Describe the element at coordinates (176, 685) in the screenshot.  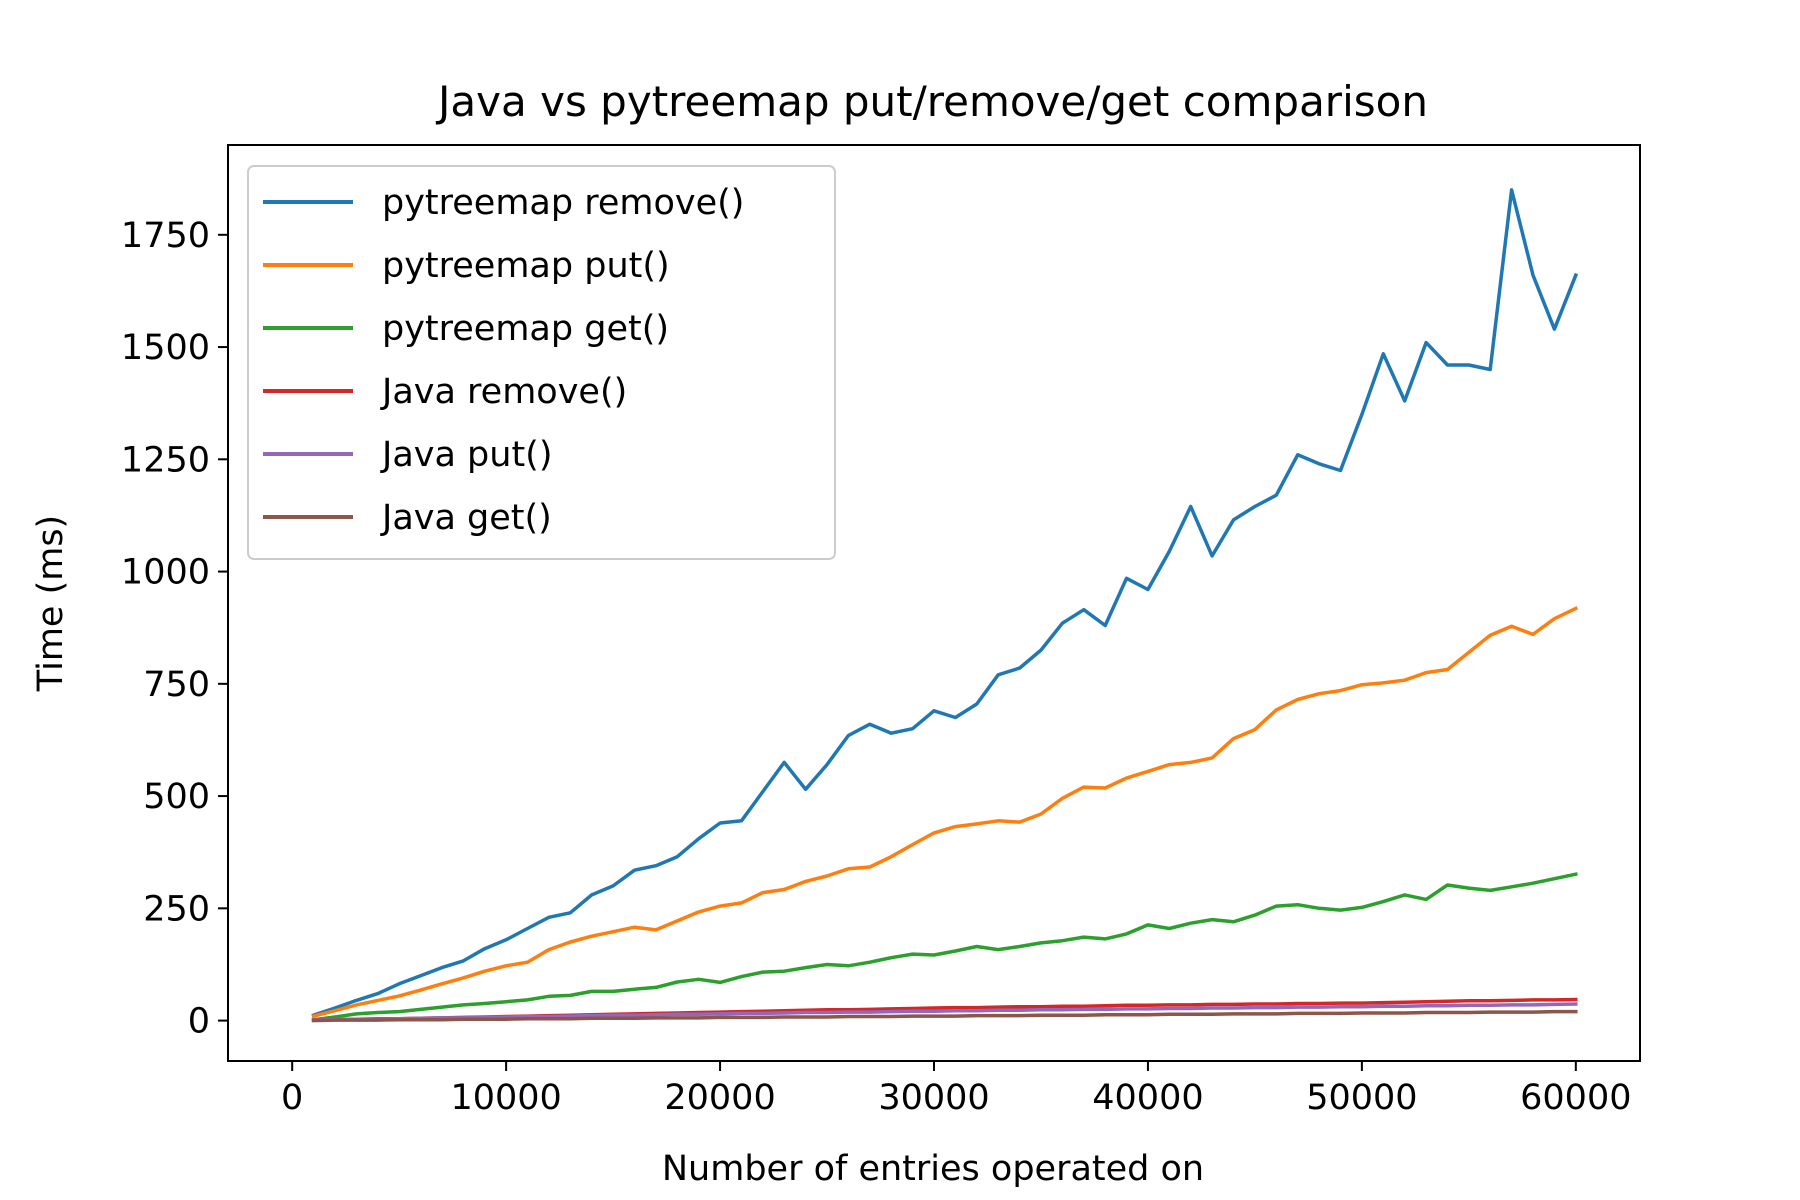
I see `y-tick-label: 750` at that location.